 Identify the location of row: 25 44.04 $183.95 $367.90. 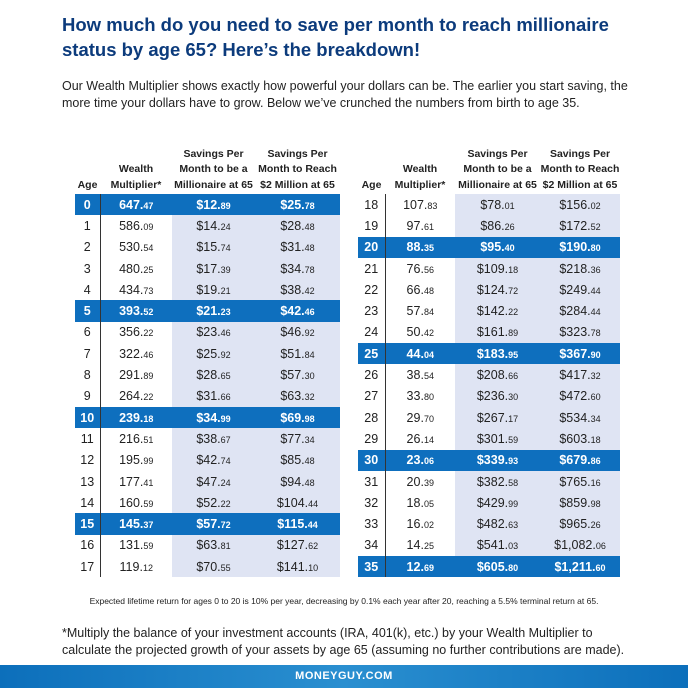
(489, 354).